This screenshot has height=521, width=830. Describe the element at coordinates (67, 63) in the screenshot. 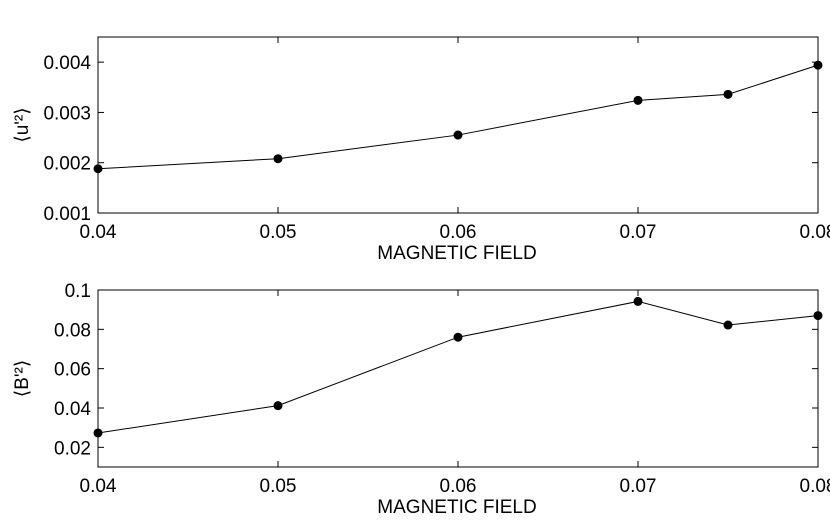

I see `y-tick-label: 0.004` at that location.